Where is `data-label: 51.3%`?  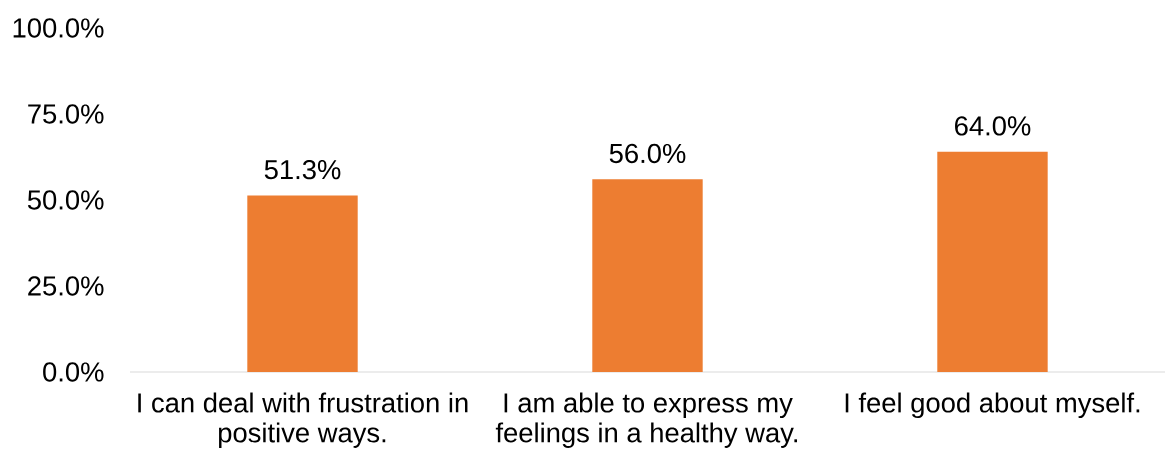 data-label: 51.3% is located at coordinates (302, 169).